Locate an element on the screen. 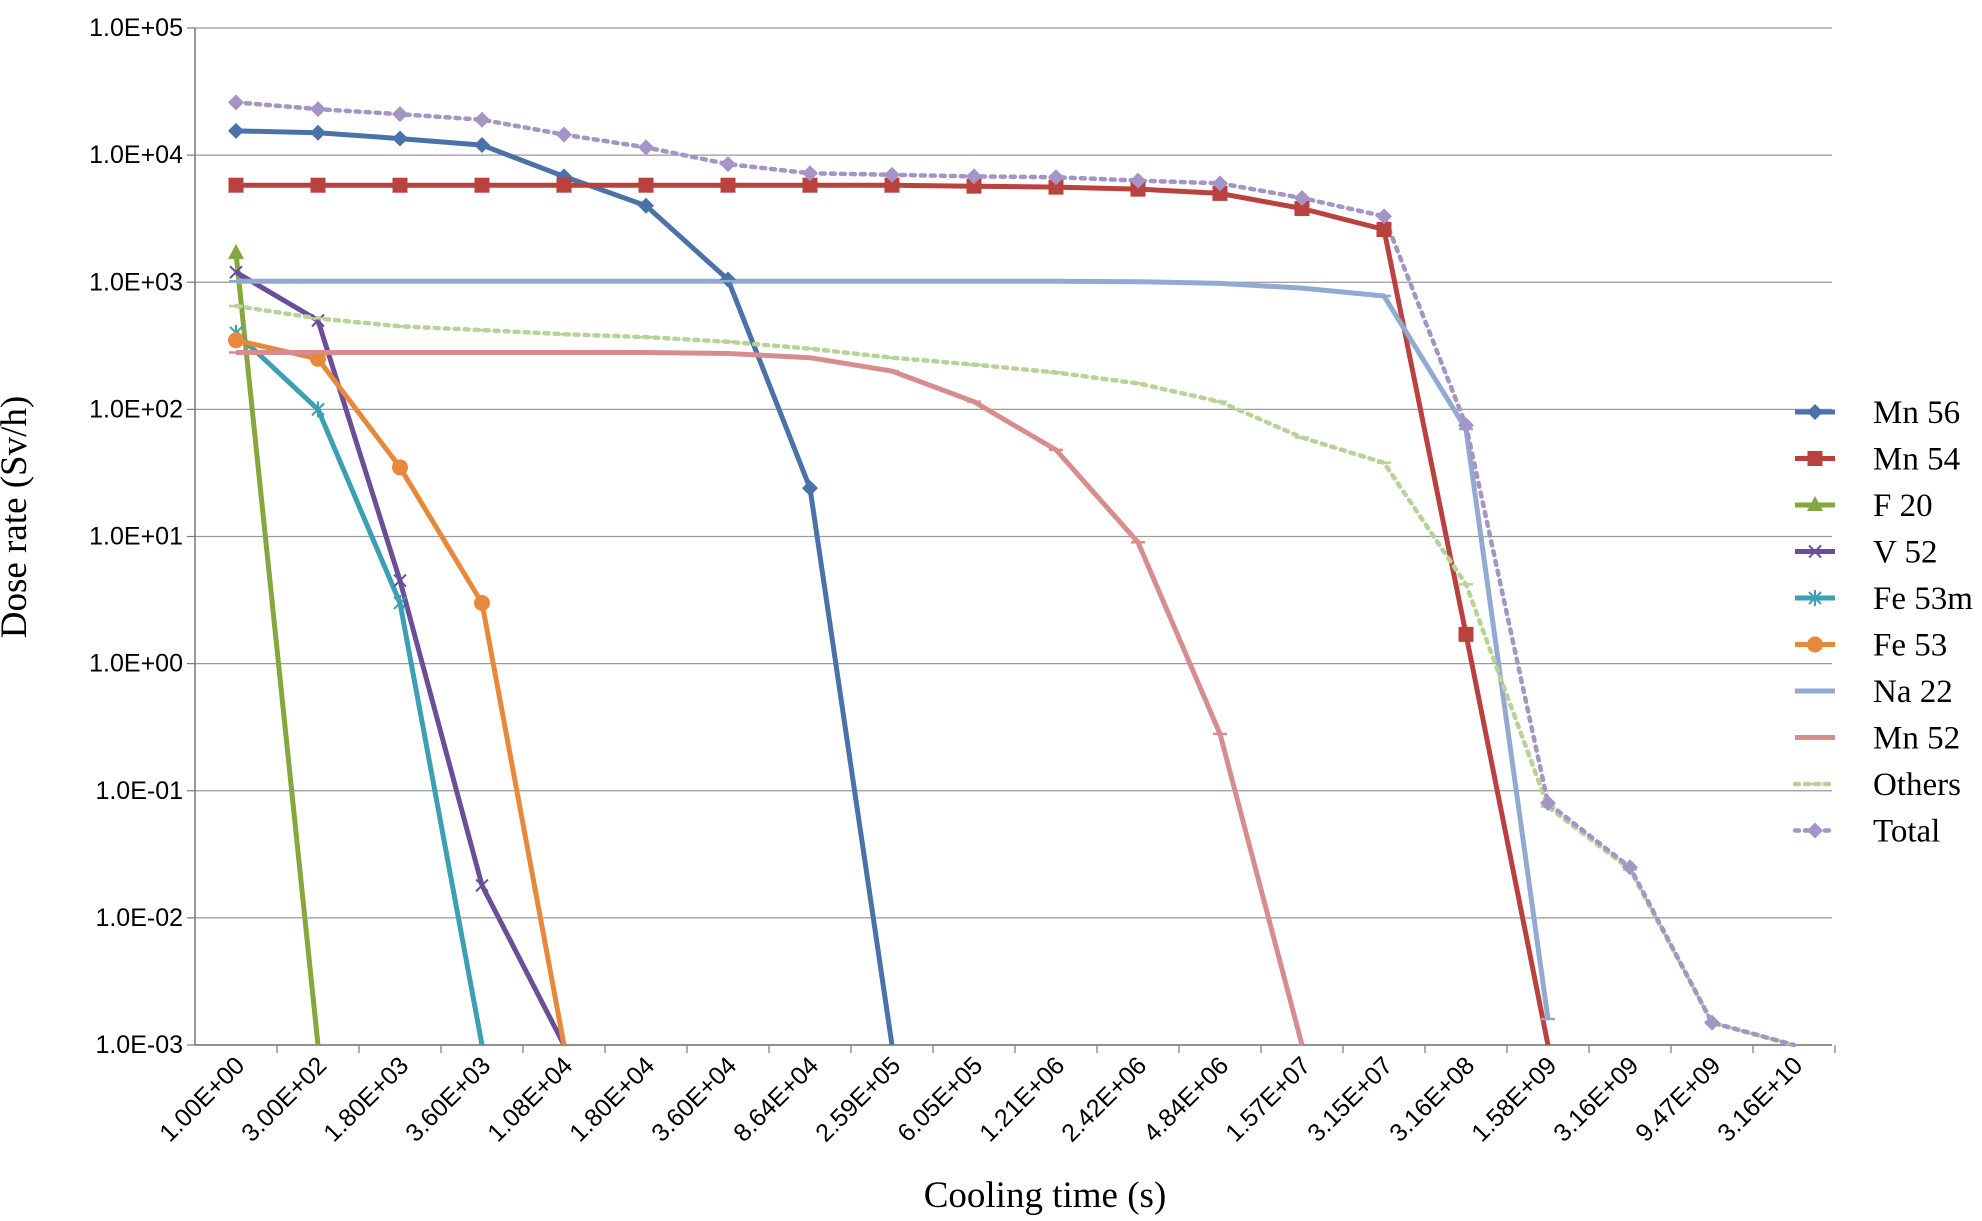 The height and width of the screenshot is (1221, 1982). legend-item-mn-56: Mn 56 is located at coordinates (1877, 413).